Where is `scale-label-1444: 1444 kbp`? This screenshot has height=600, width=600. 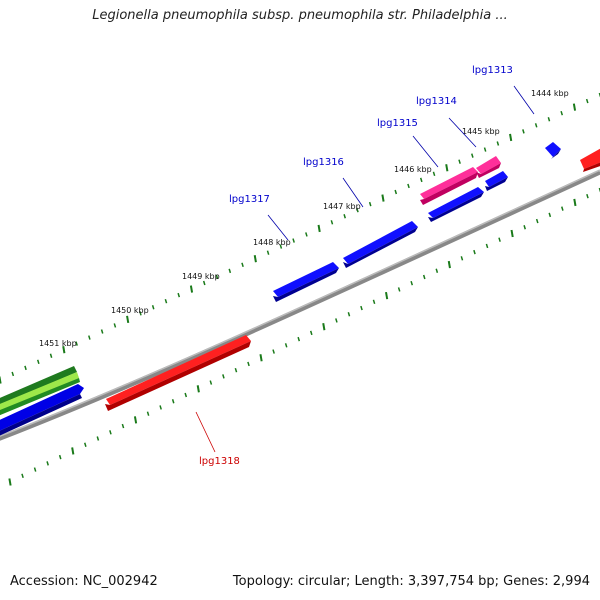 scale-label-1444: 1444 kbp is located at coordinates (550, 93).